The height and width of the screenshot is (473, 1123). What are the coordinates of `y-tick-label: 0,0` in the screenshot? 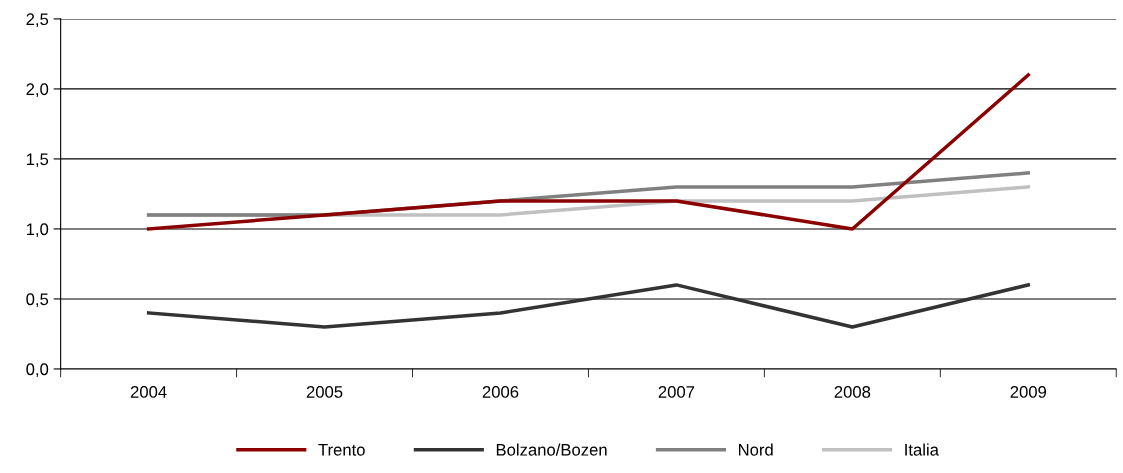 It's located at (37, 370).